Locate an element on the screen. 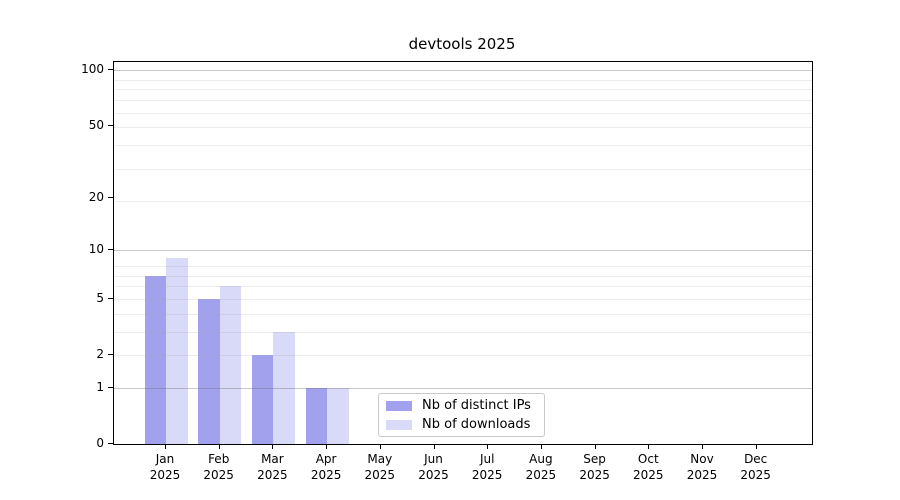 The height and width of the screenshot is (500, 900). legend-swatch-distinct-ips-icon is located at coordinates (399, 405).